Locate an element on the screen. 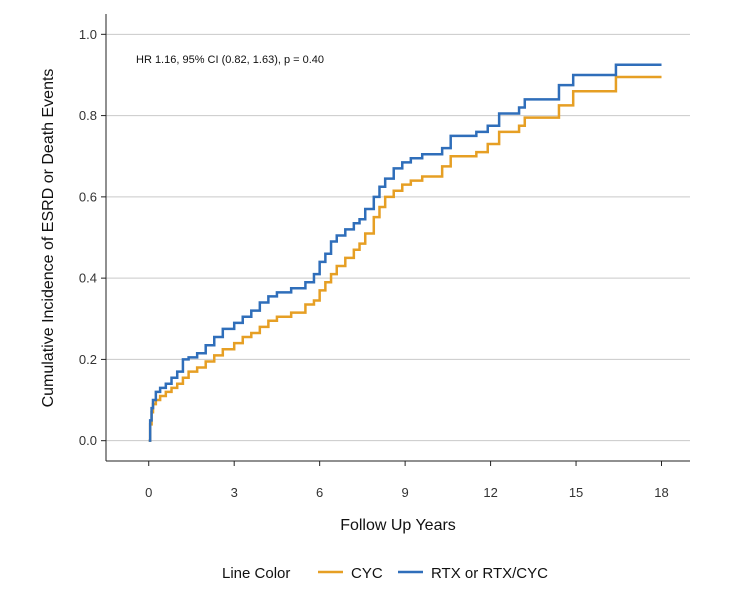 The height and width of the screenshot is (595, 730). y-tick-label: 0.4 is located at coordinates (88, 278).